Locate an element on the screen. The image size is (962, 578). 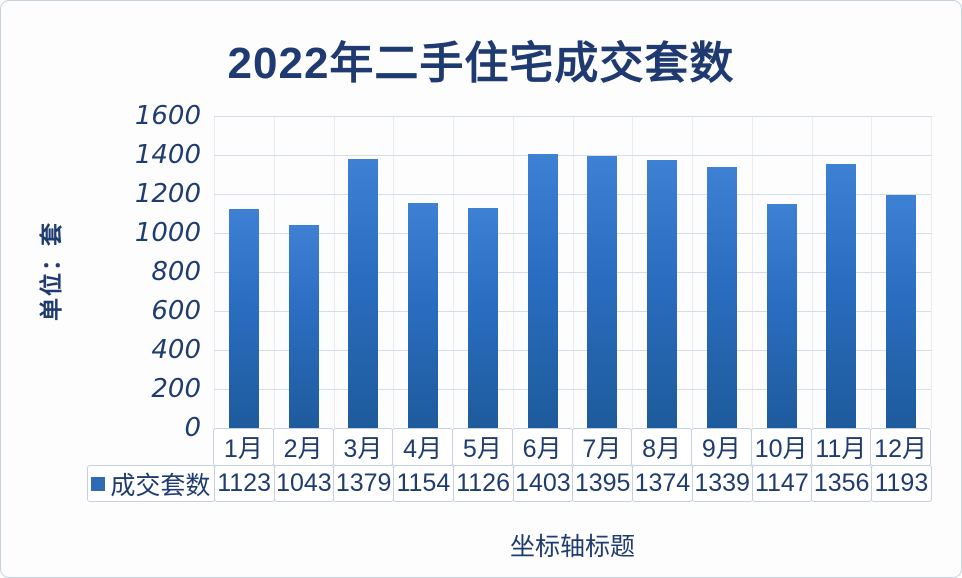
value-cell: 1403 is located at coordinates (543, 483).